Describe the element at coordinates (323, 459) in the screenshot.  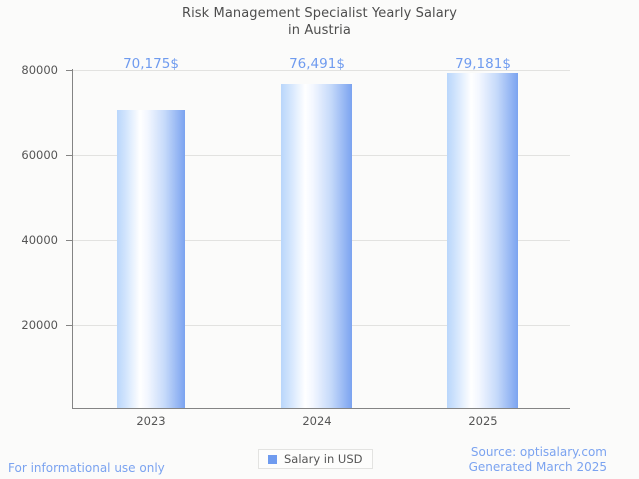
I see `legend-item-label: Salary in USD` at that location.